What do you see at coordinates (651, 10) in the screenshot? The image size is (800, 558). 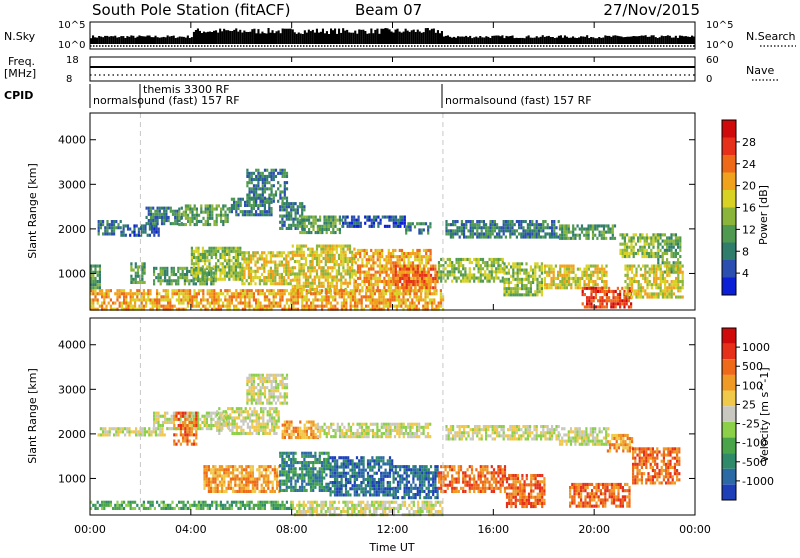 I see `date-title: 27/Nov/2015` at bounding box center [651, 10].